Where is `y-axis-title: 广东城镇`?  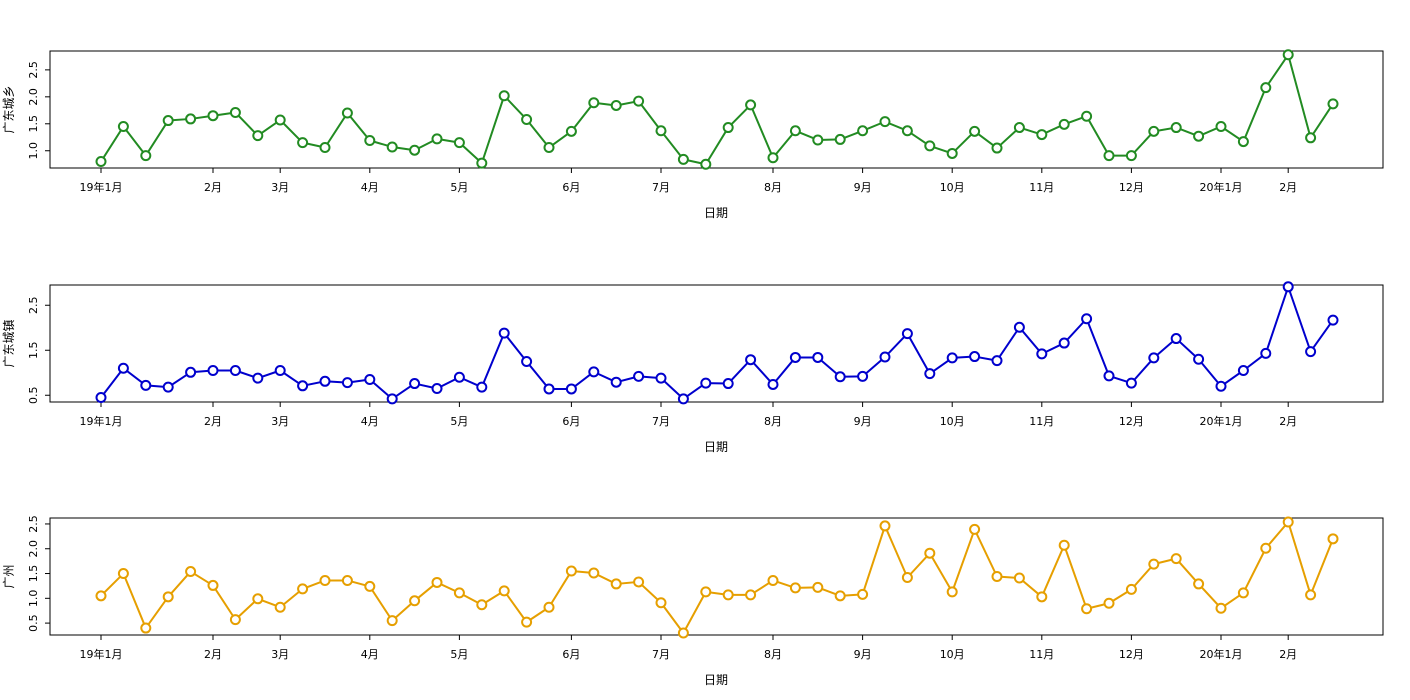 y-axis-title: 广东城镇 is located at coordinates (9, 343).